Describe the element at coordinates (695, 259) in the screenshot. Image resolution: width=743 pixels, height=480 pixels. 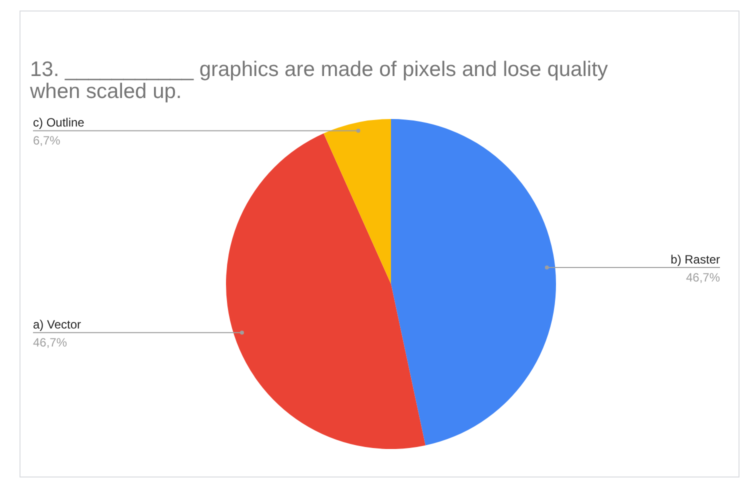
I see `slice-label: b) Raster` at that location.